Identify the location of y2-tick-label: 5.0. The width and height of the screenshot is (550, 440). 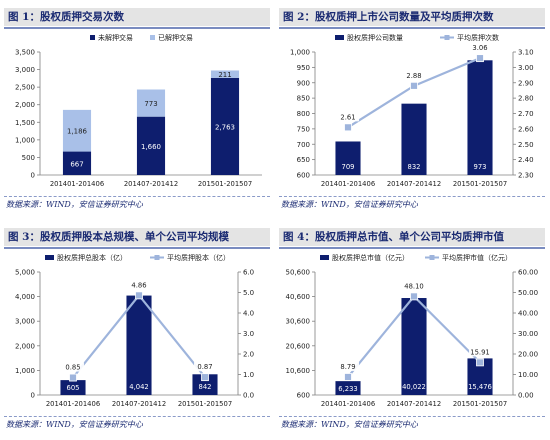
(248, 293).